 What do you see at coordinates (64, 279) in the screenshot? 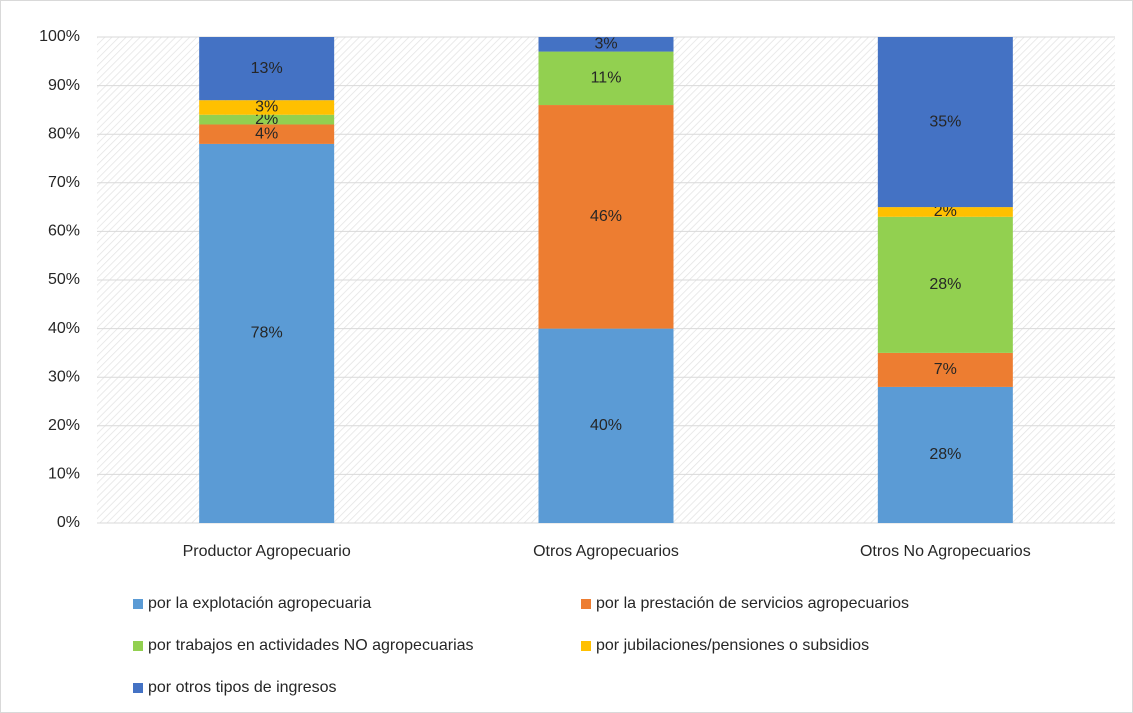
I see `y-tick-label: 50%` at bounding box center [64, 279].